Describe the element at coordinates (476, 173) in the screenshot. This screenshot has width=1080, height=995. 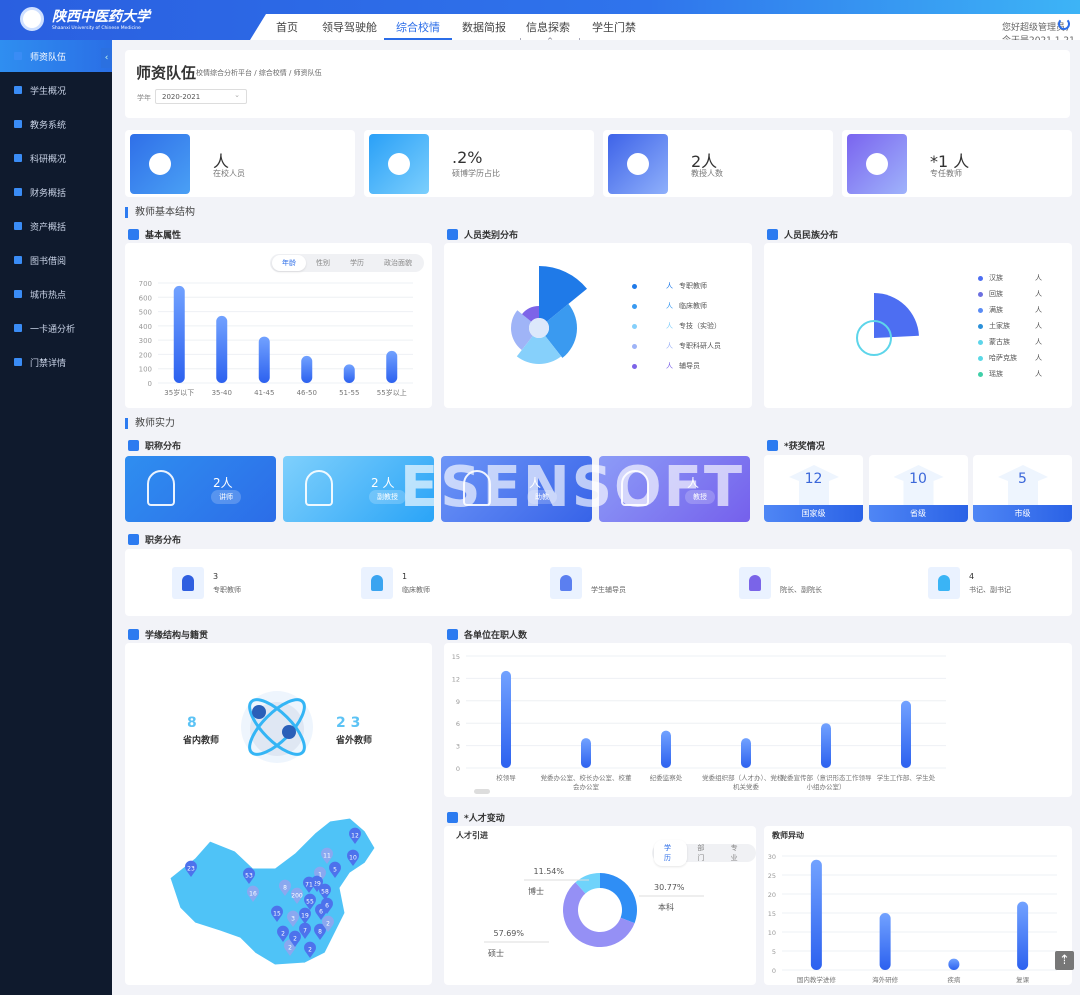
I see `stat-label: 硕博学历占比` at that location.